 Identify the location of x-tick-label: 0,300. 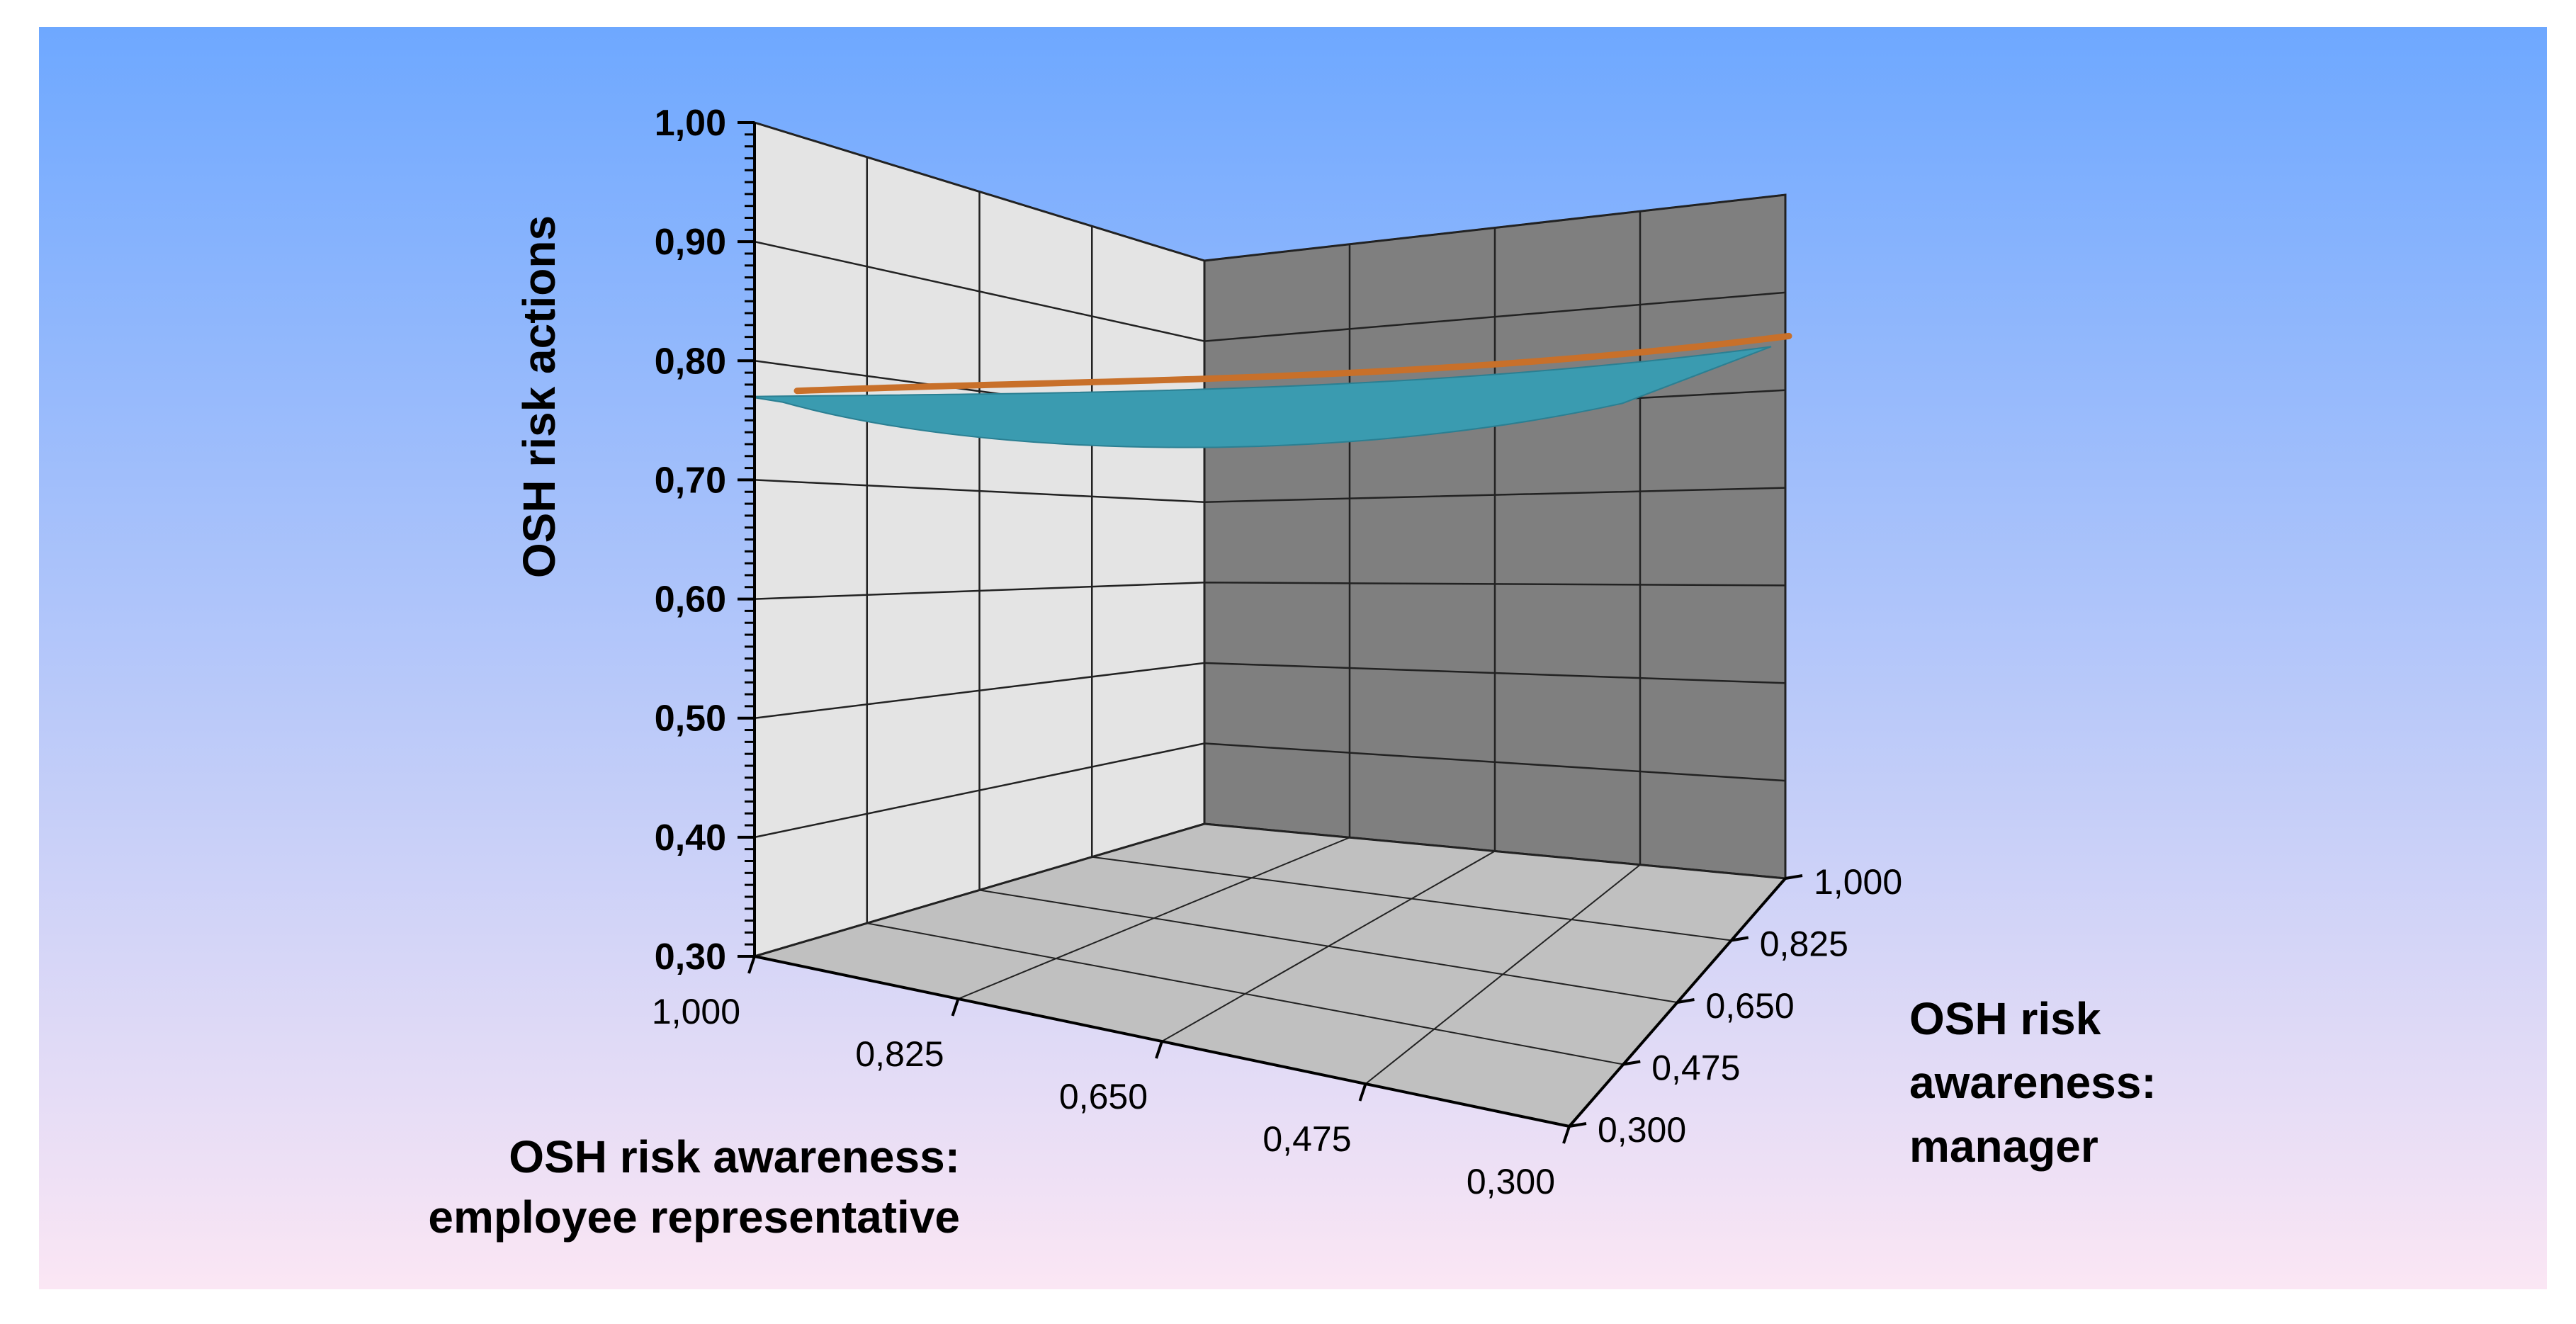
(1511, 1181).